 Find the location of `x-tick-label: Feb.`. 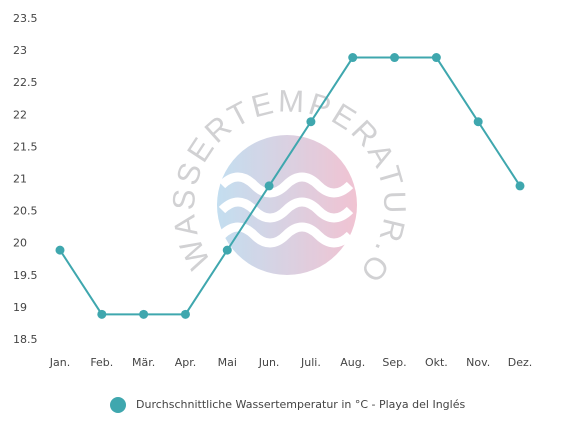

x-tick-label: Feb. is located at coordinates (101, 362).